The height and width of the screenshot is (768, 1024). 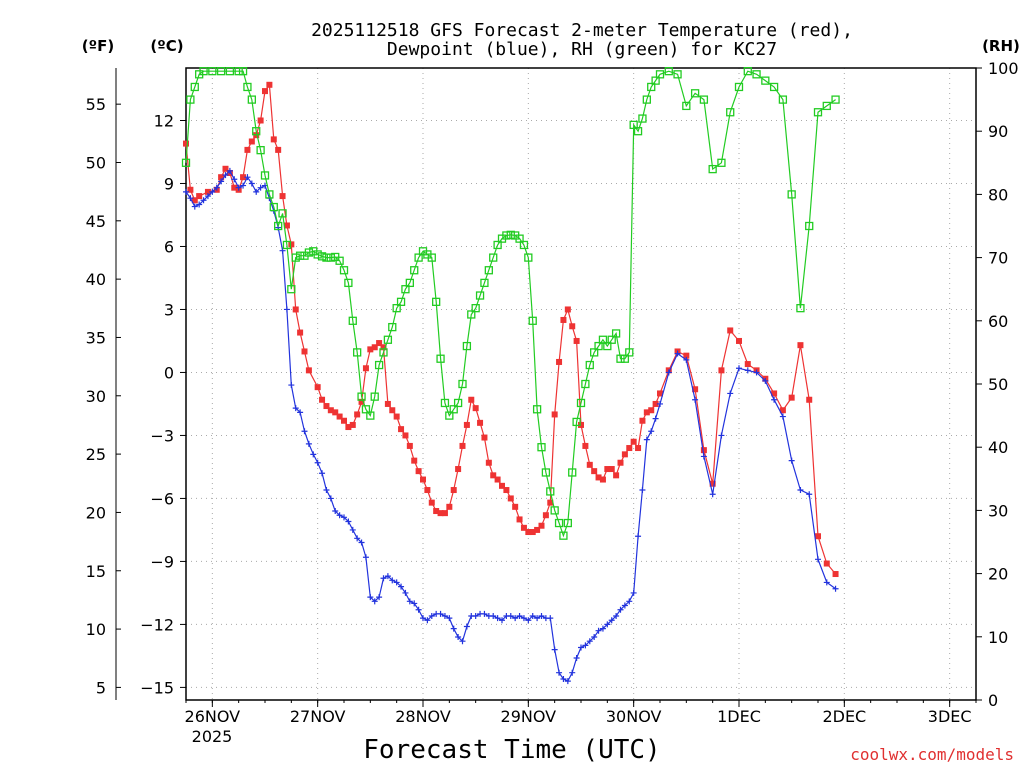 What do you see at coordinates (634, 716) in the screenshot?
I see `x-tick-label-30nov: 30NOV` at bounding box center [634, 716].